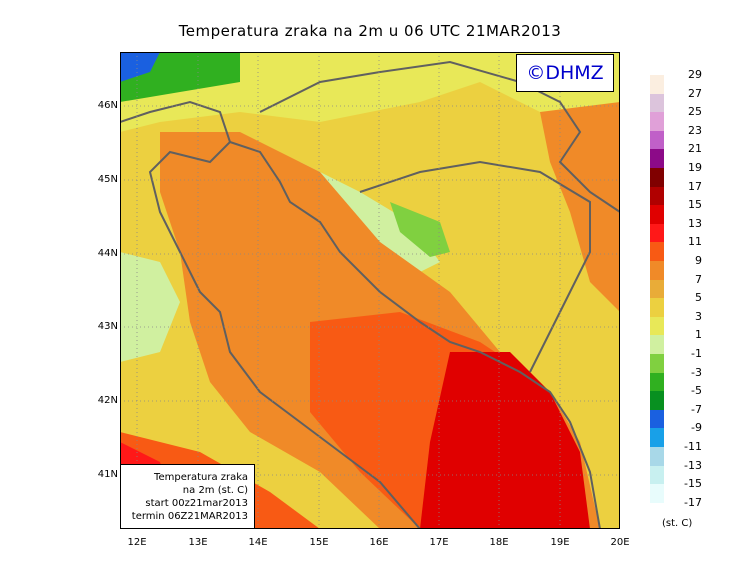 The width and height of the screenshot is (740, 582). What do you see at coordinates (695, 112) in the screenshot?
I see `legend-label: 25` at bounding box center [695, 112].